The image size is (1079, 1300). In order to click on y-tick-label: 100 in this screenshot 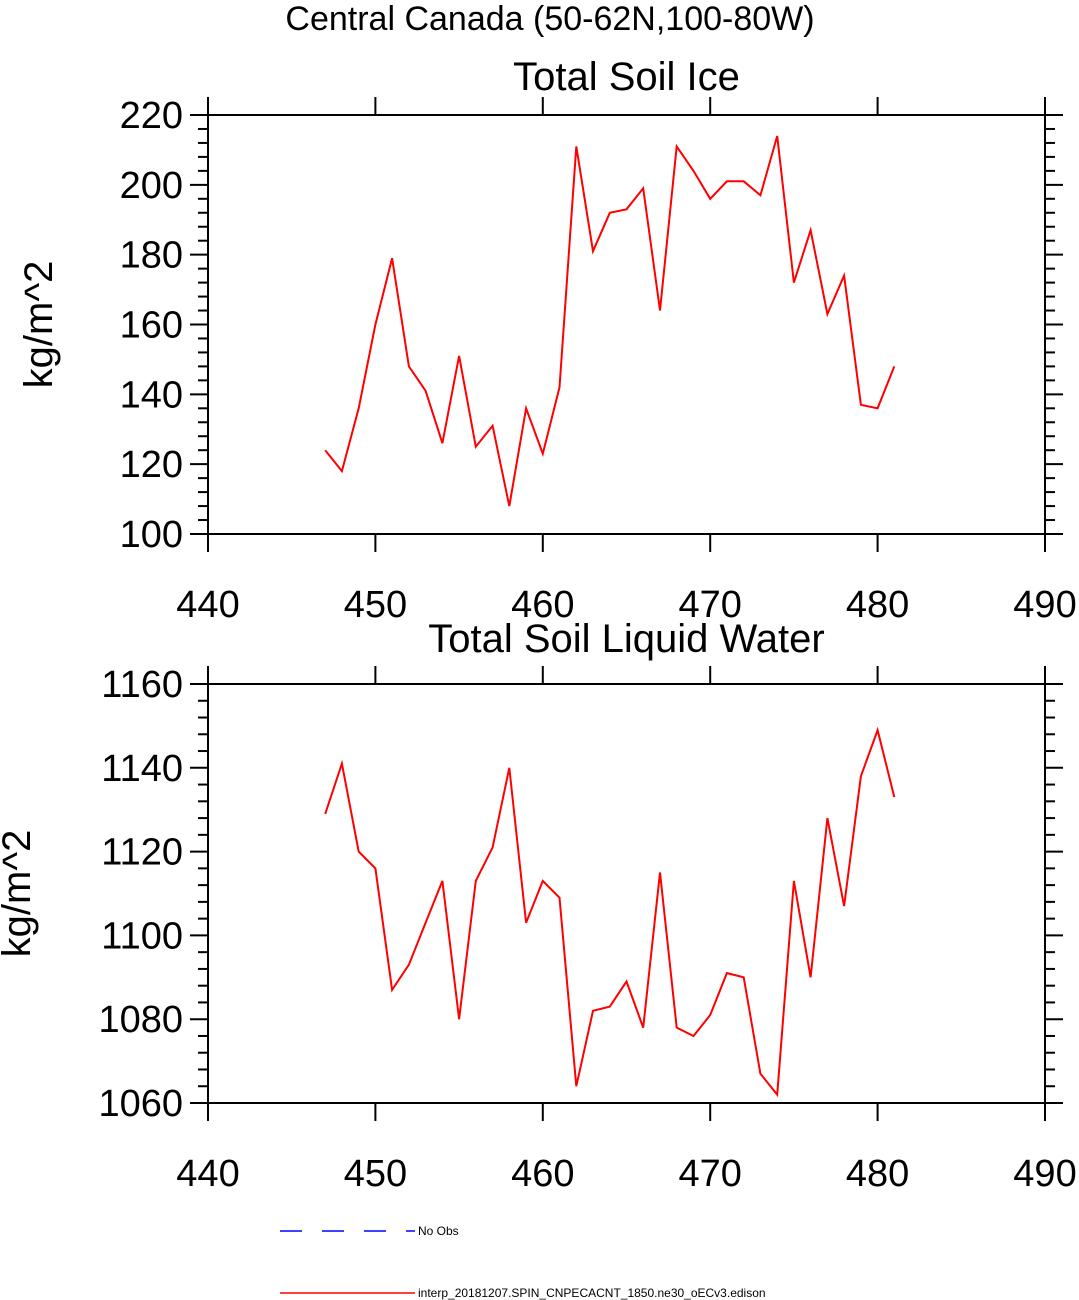, I will do `click(151, 535)`.